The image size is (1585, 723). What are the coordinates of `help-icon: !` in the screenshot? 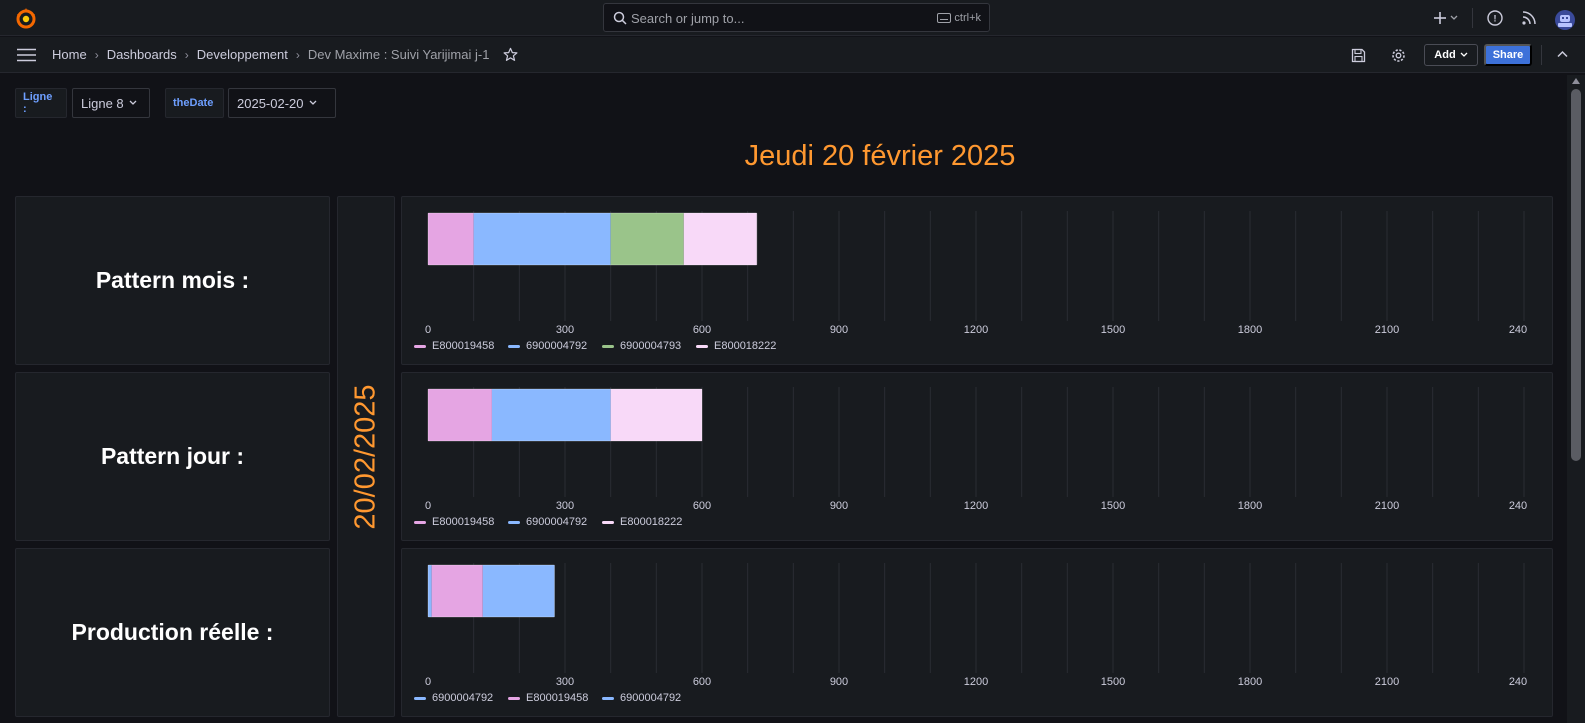 It's located at (1495, 18).